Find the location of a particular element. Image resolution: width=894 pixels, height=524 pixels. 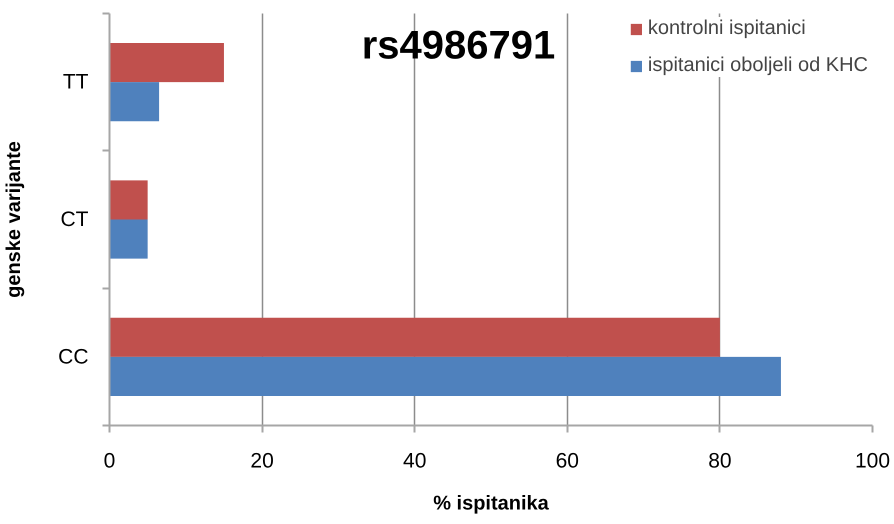

legend-label: ispitanici oboljeli od KHC is located at coordinates (758, 65).